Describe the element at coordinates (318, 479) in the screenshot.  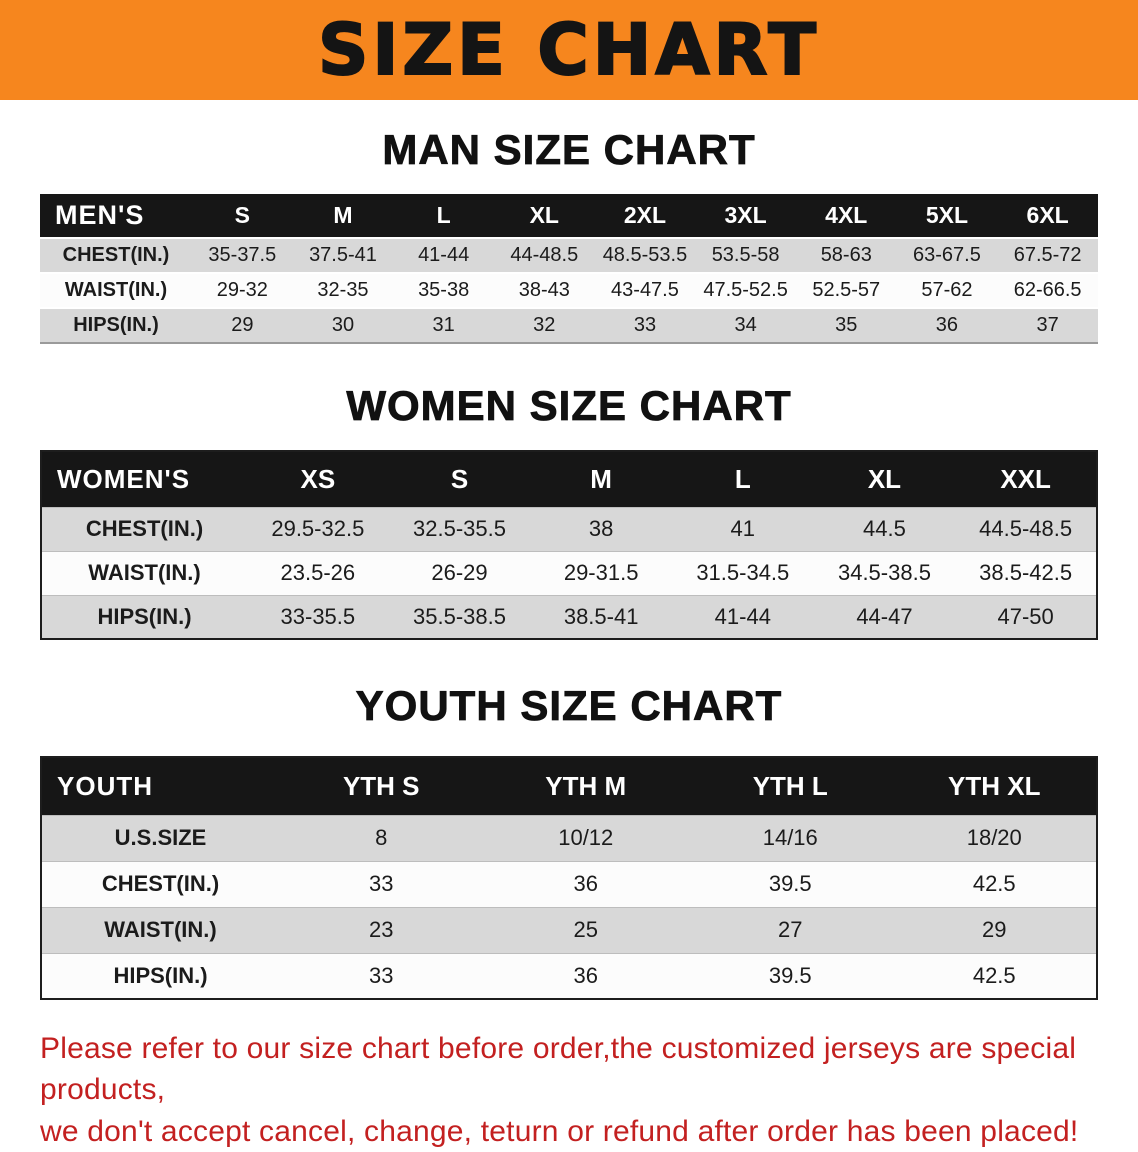
I see `size-header-cell: XS` at that location.